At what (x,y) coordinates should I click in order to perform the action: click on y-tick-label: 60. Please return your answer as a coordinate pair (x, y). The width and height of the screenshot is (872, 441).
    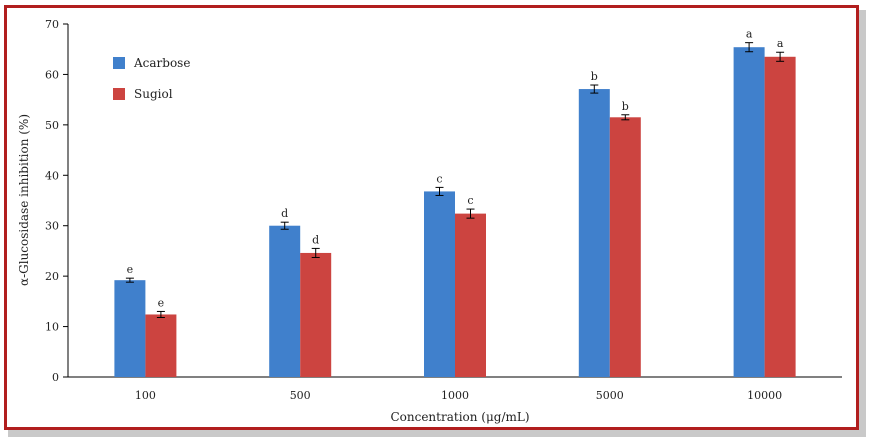
    Looking at the image, I should click on (52, 74).